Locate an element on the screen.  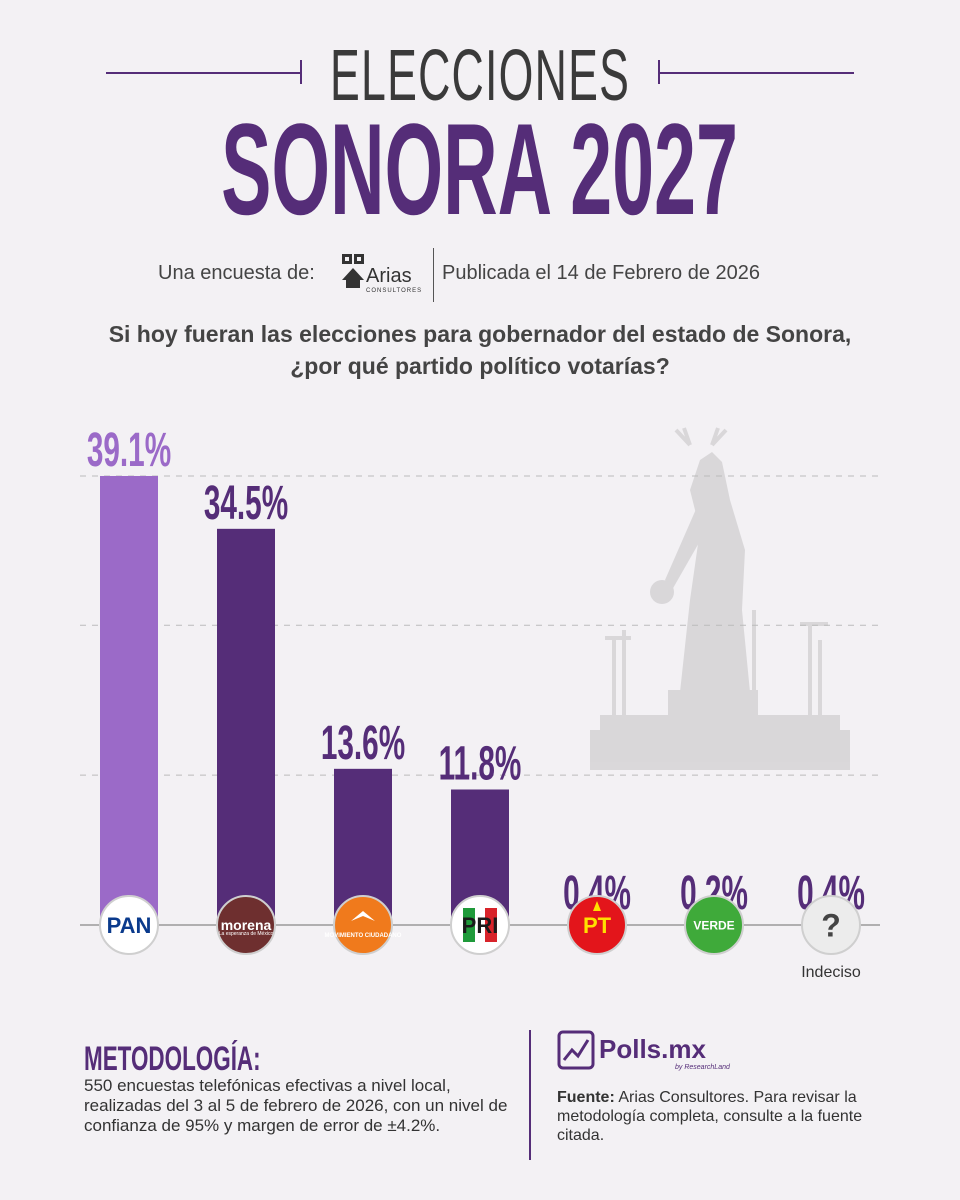
polls-chart-icon is located at coordinates (576, 1050).